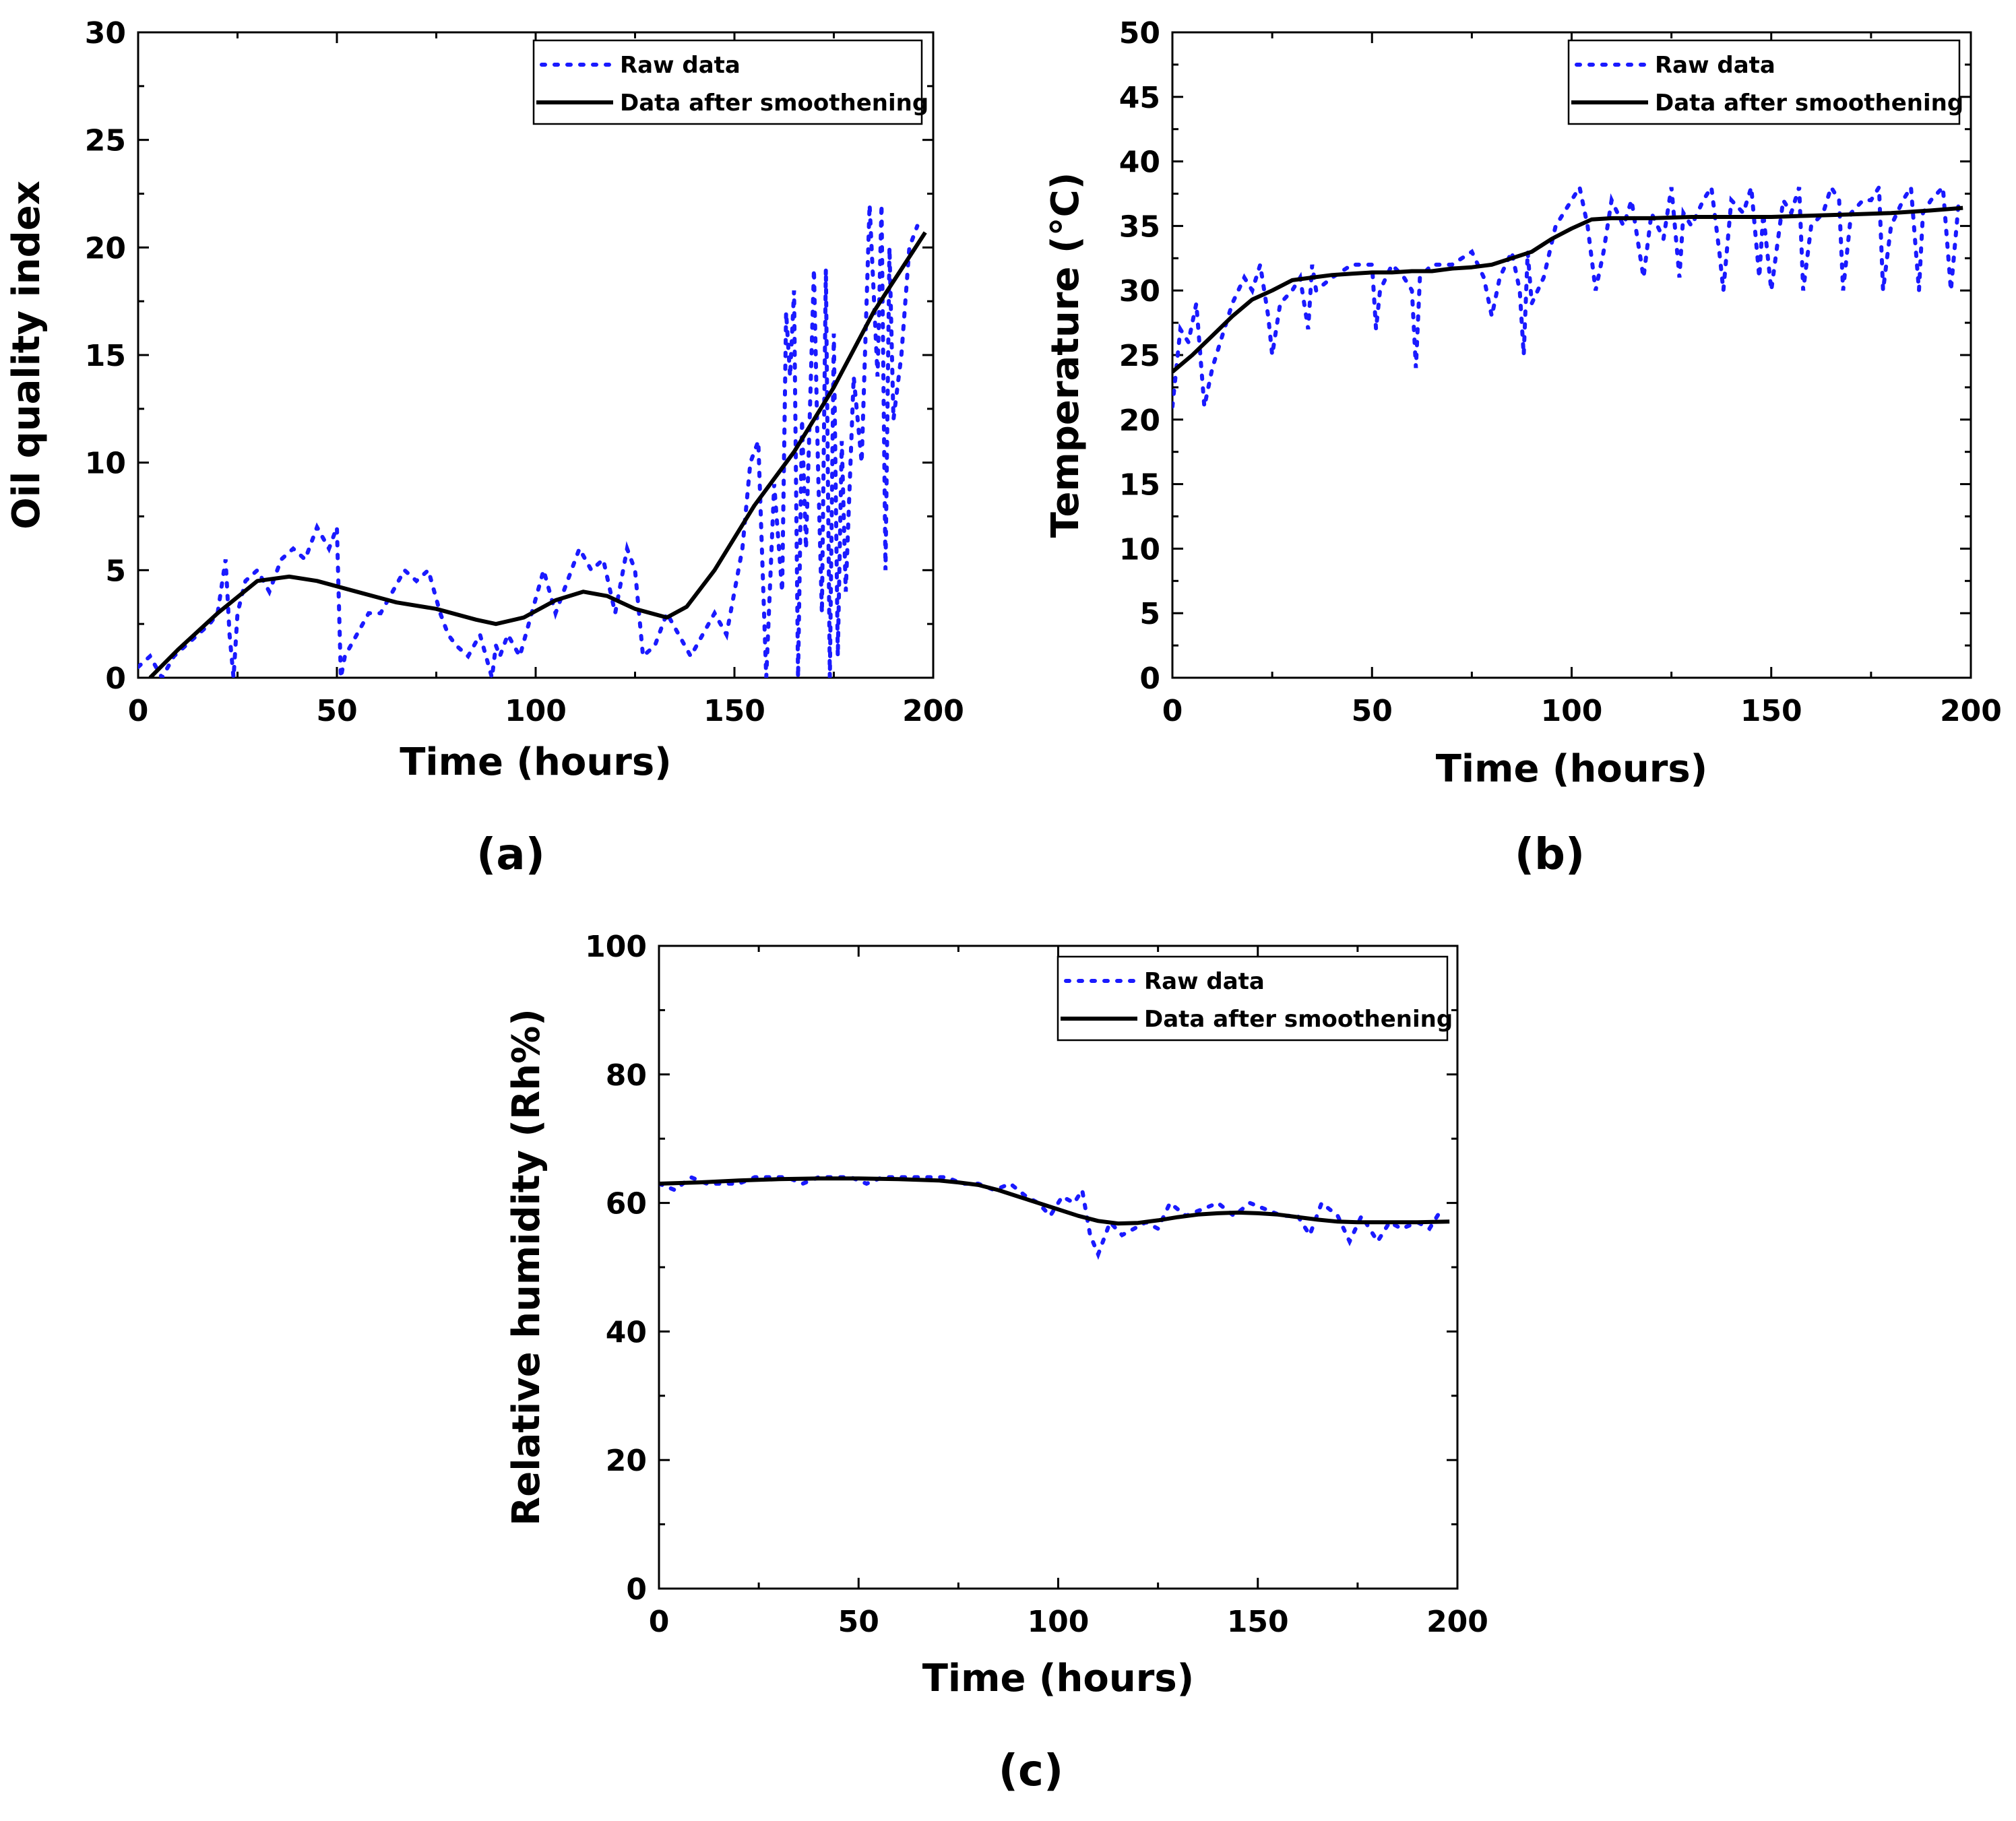  I want to click on y-tick-label: 50, so click(1140, 33).